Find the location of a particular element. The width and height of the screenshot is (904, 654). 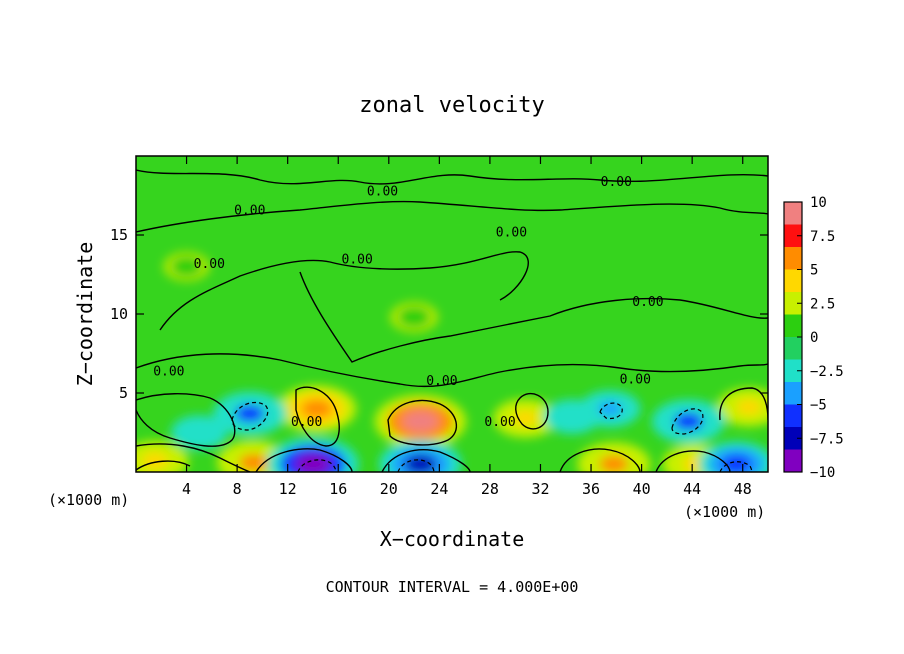

colorbar-tick-label: −2.5 is located at coordinates (827, 372).